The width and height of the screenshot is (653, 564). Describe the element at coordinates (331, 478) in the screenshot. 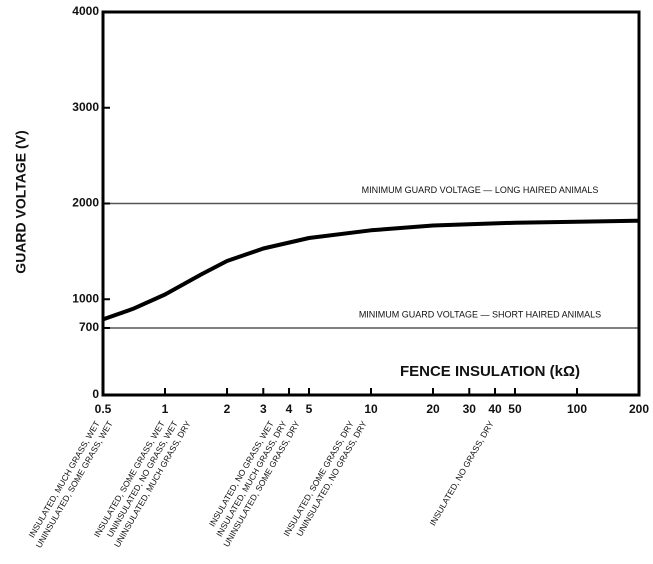

I see `annotation: UNINSULATED, NO GRASS, DRY` at that location.